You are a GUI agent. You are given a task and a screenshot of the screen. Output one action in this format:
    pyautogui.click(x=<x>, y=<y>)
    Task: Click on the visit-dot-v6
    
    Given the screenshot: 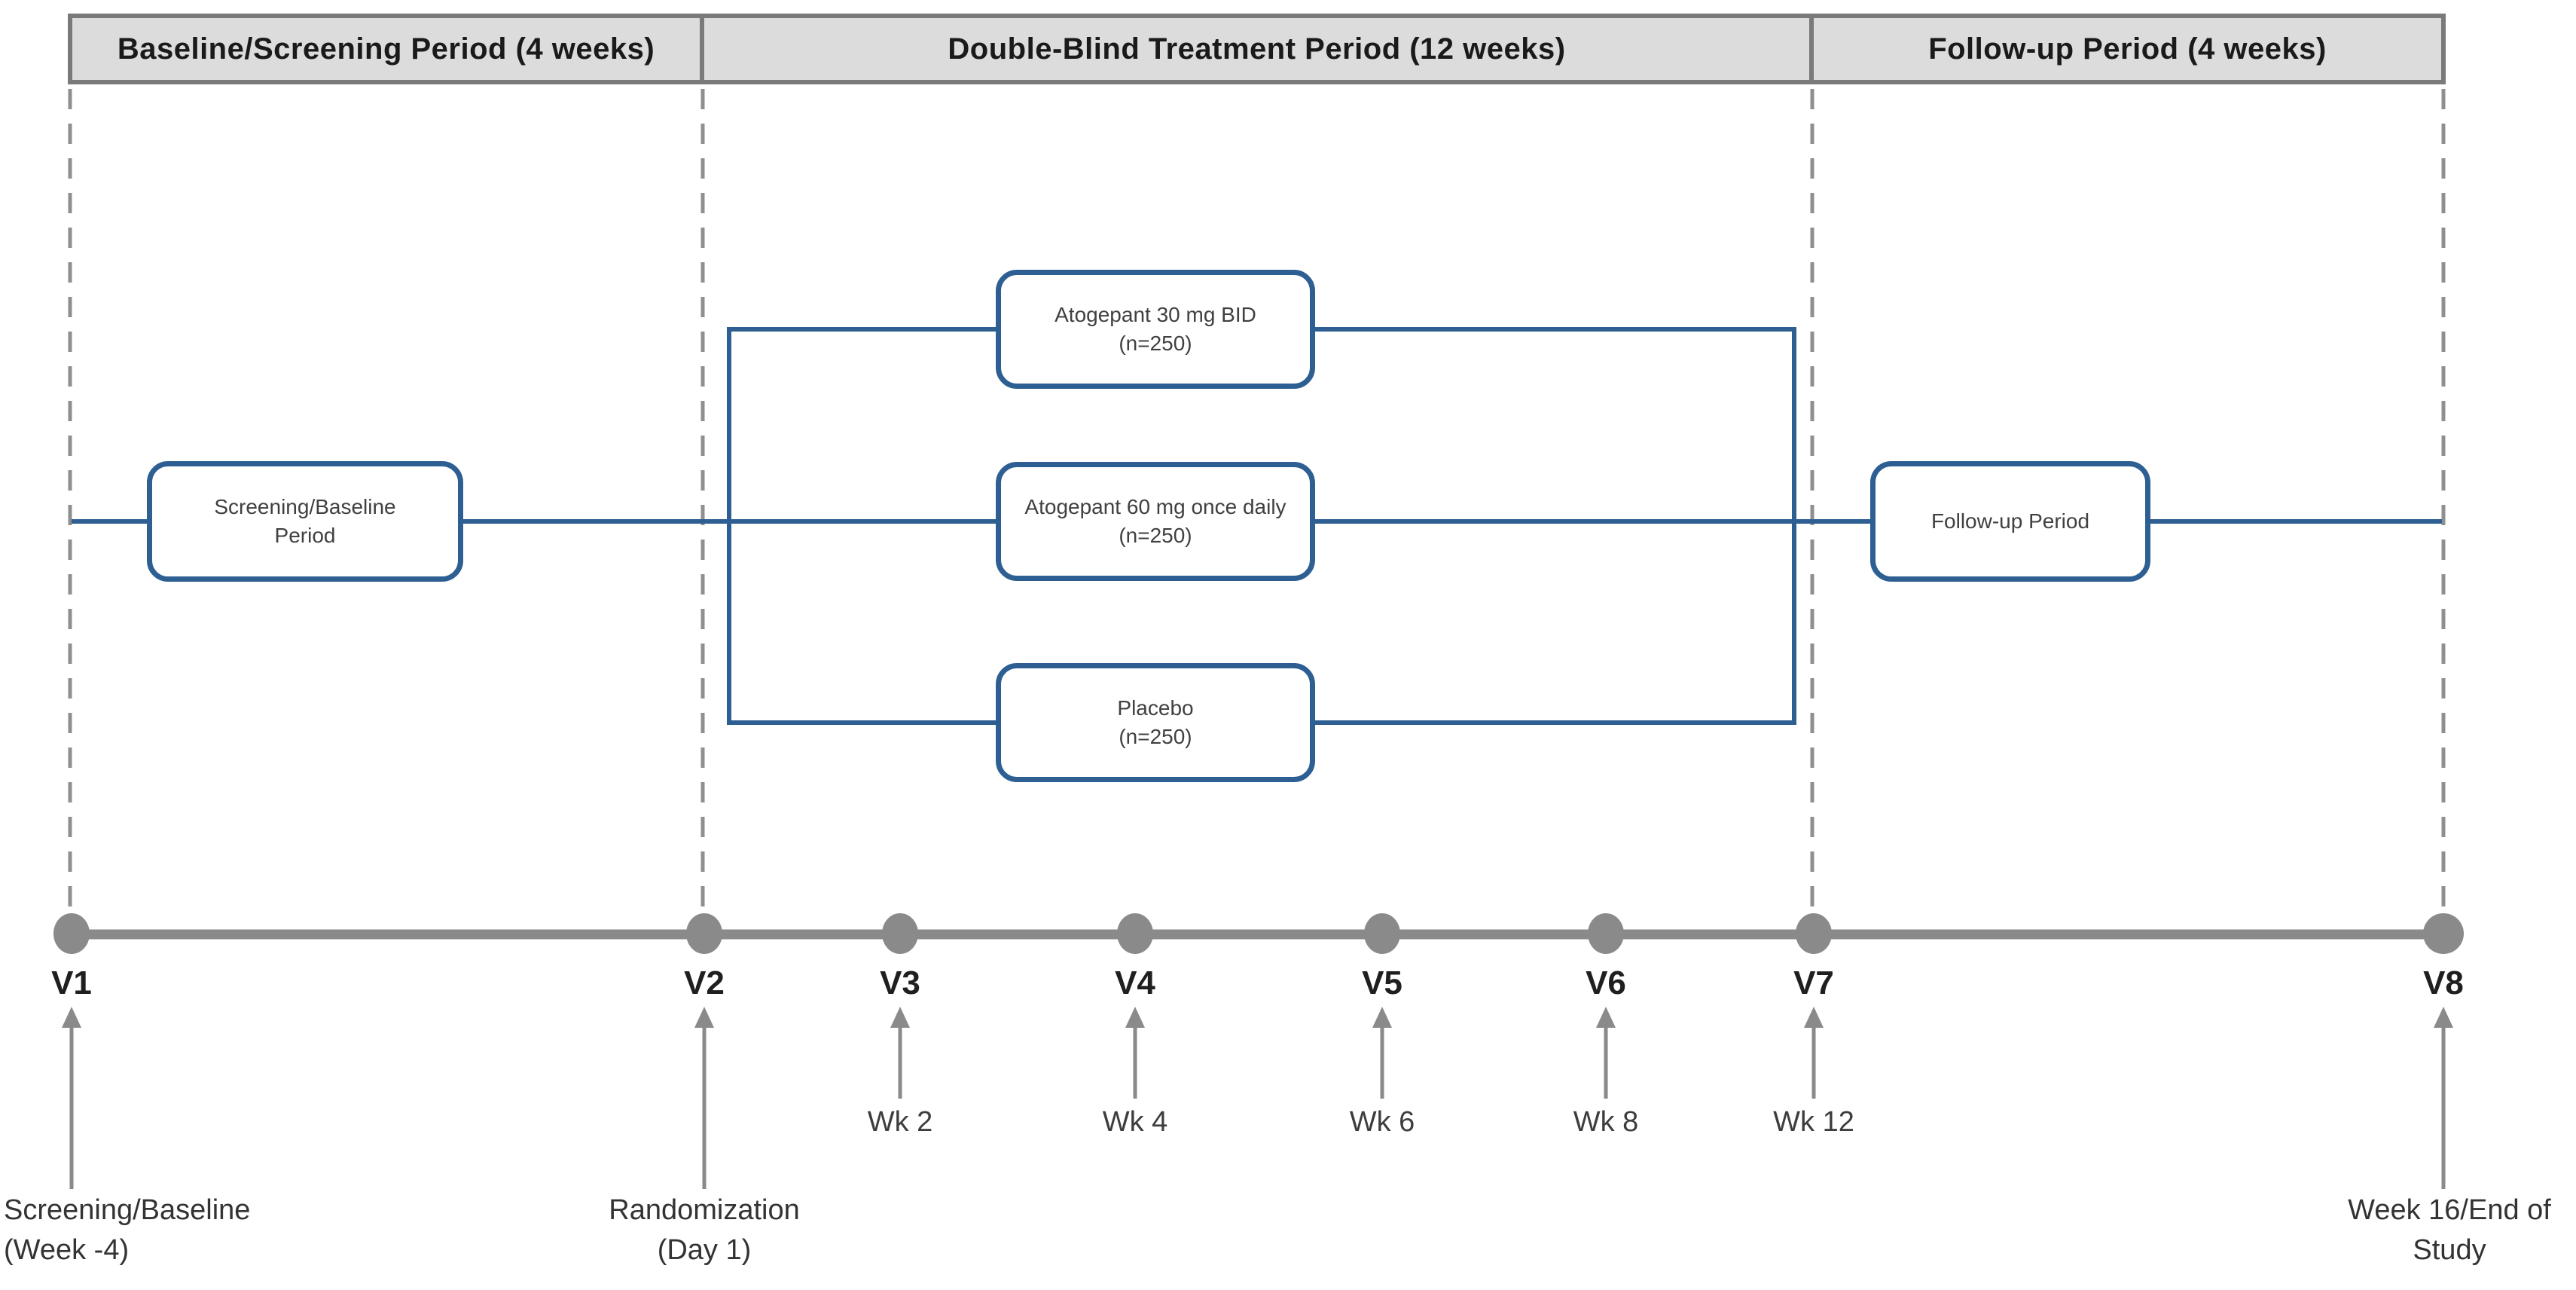 What is the action you would take?
    pyautogui.click(x=1606, y=934)
    